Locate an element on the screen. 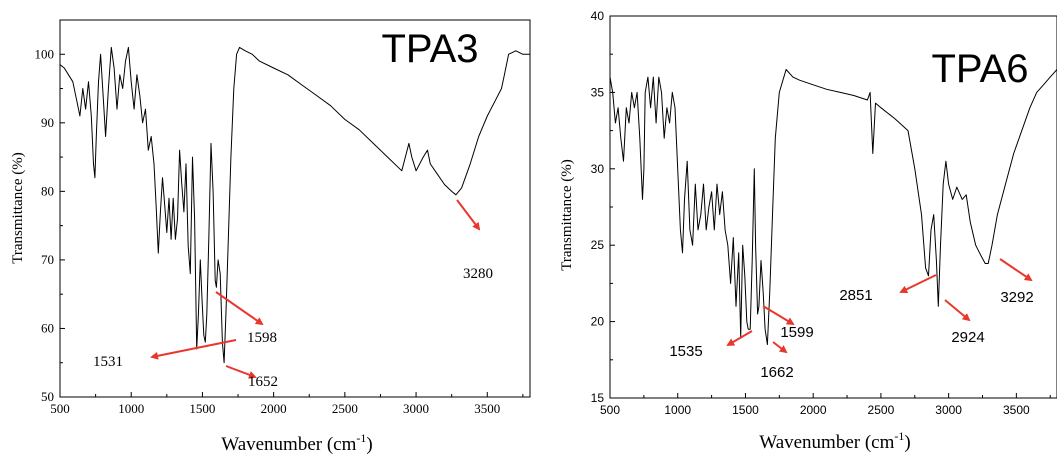  annotation-label: 1652 is located at coordinates (263, 382).